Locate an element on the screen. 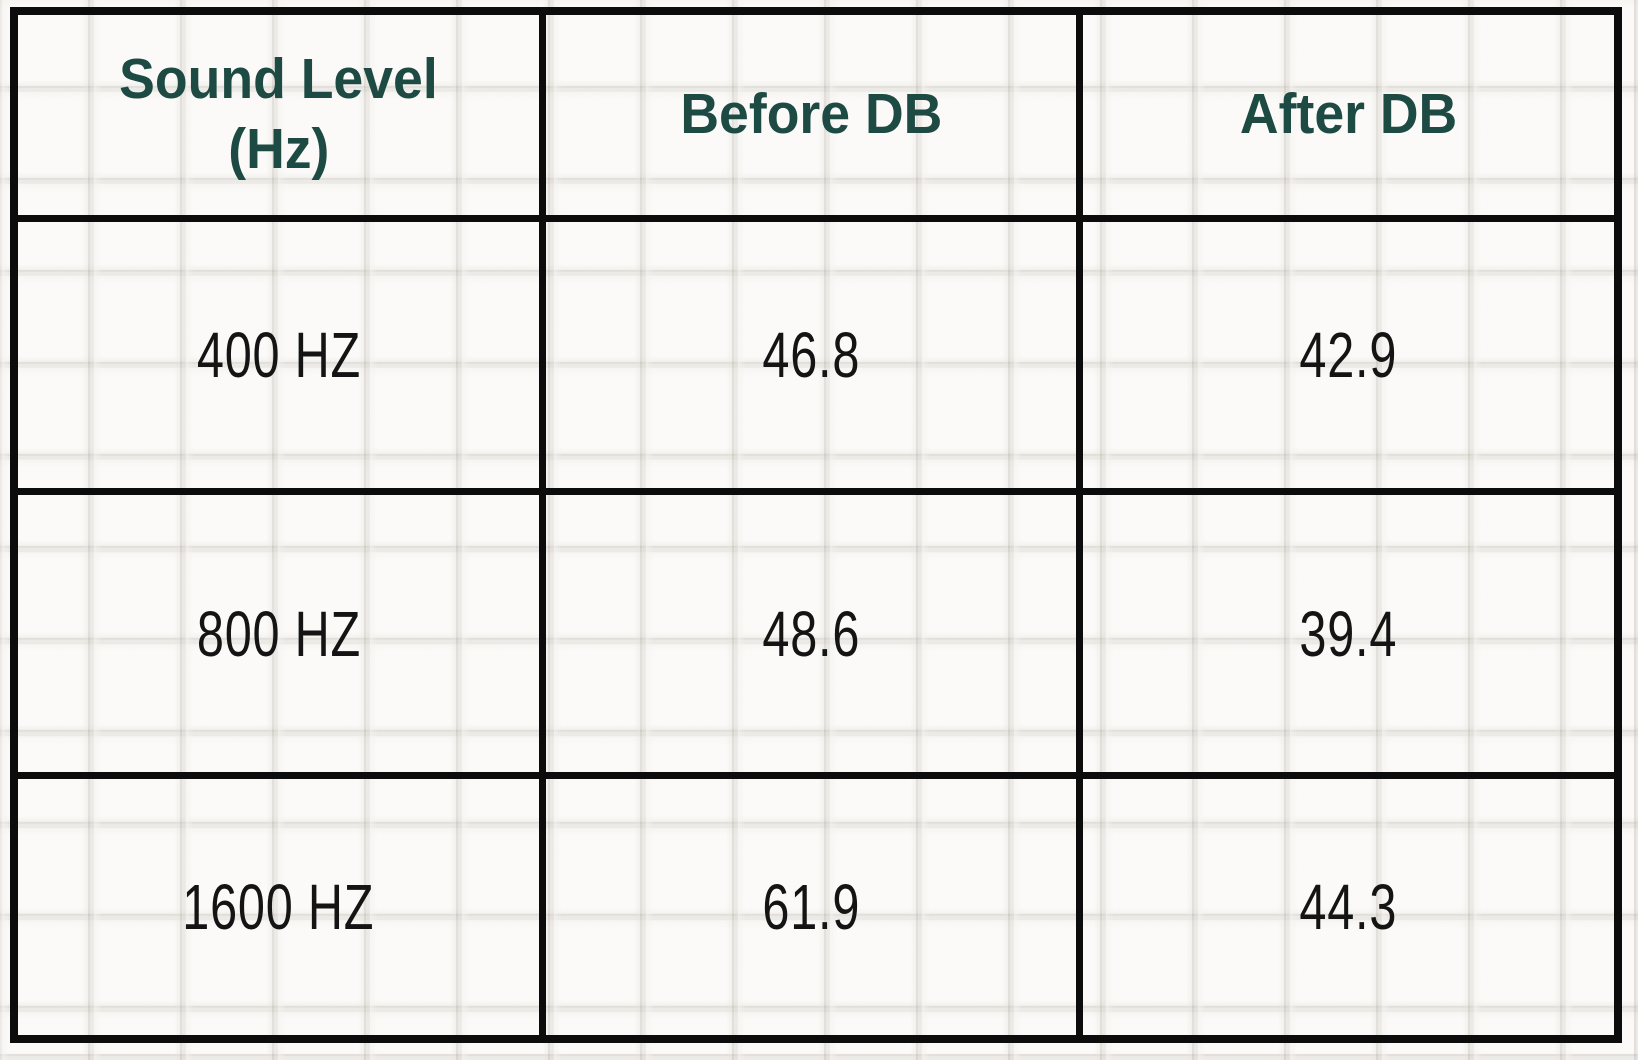 The image size is (1638, 1060). row3-before-value: 61.9 is located at coordinates (811, 907).